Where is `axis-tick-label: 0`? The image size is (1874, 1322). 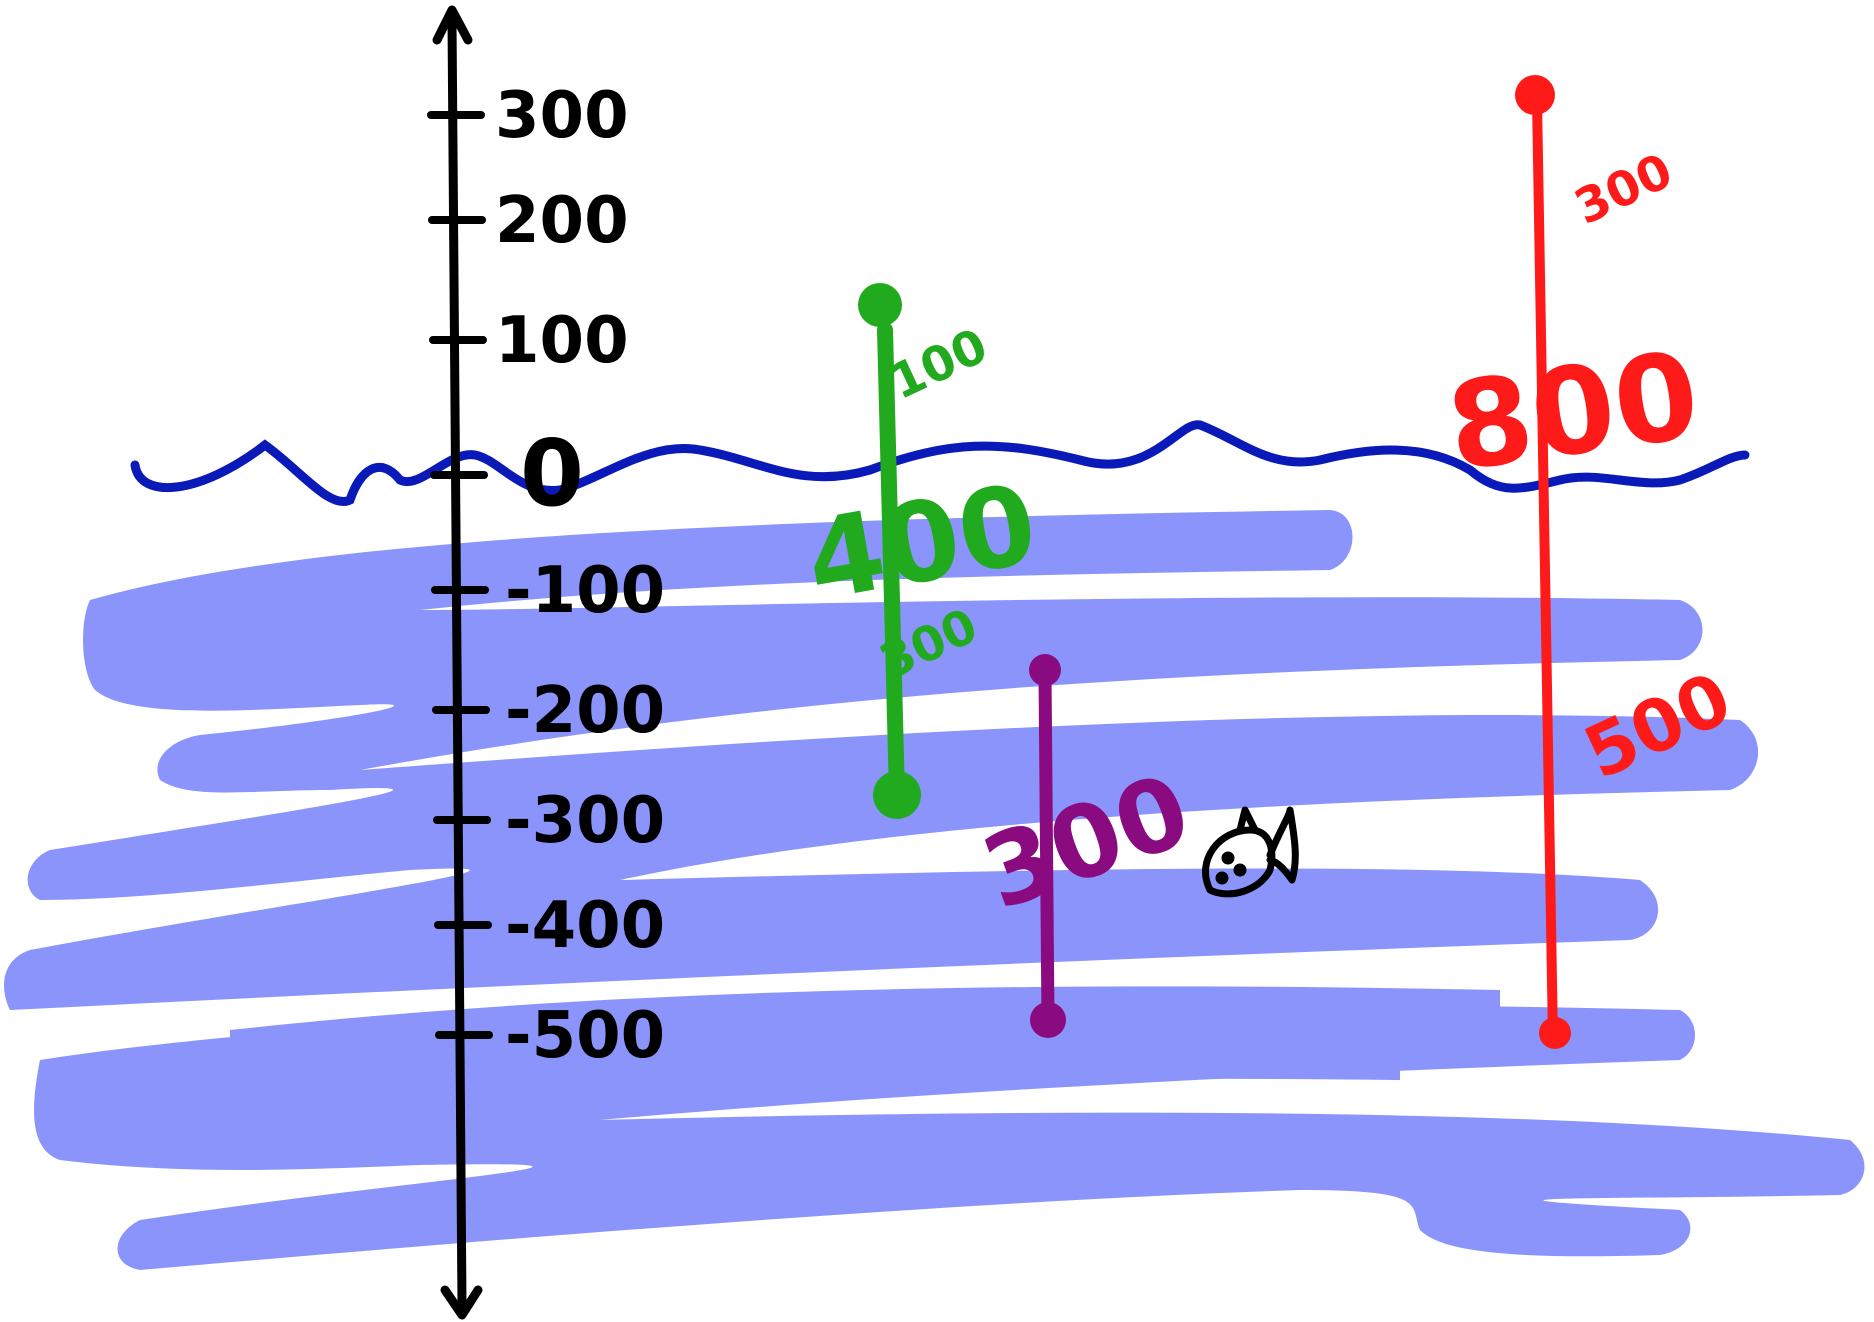
axis-tick-label: 0 is located at coordinates (552, 473).